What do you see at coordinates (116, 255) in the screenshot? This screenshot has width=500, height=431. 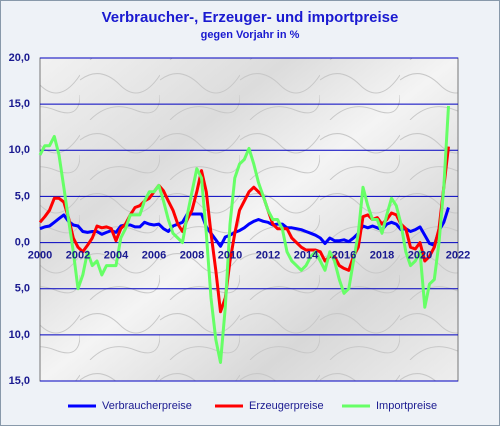 I see `x-tick-label: 2004` at bounding box center [116, 255].